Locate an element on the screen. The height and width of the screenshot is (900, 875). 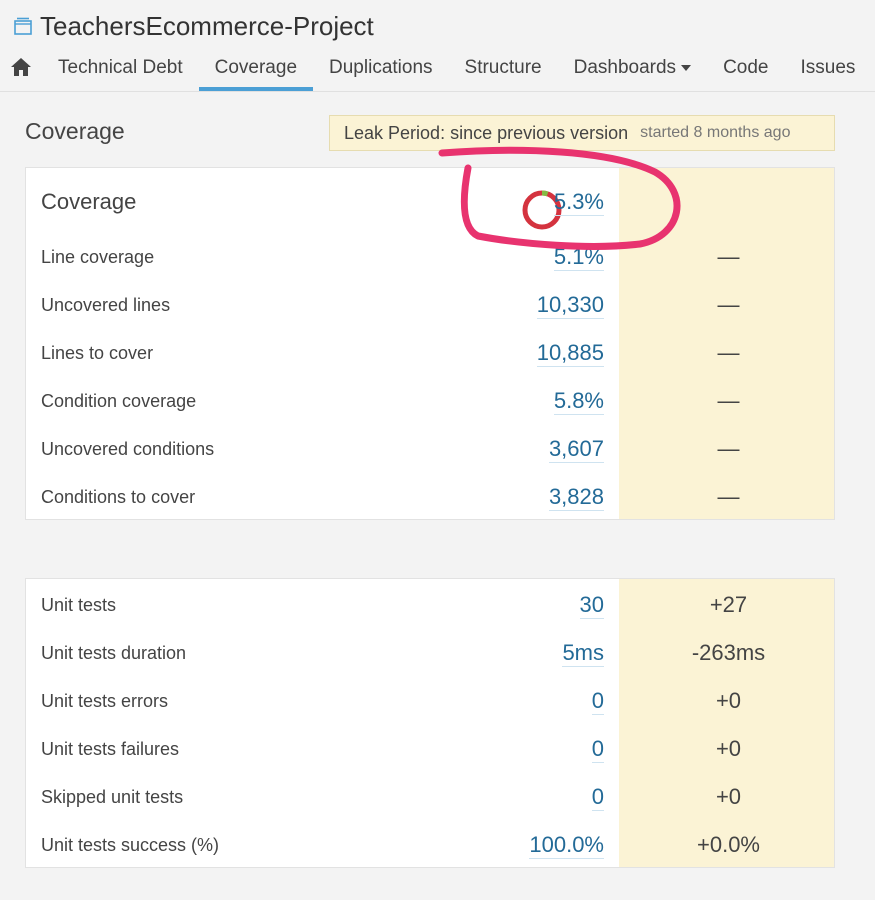
coverage-row: Conditions to cover 3,828 — is located at coordinates (431, 497).